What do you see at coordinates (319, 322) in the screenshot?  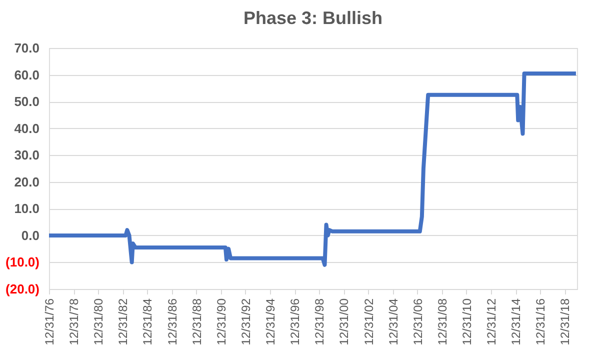 I see `x-tick-label: 12/31/98` at bounding box center [319, 322].